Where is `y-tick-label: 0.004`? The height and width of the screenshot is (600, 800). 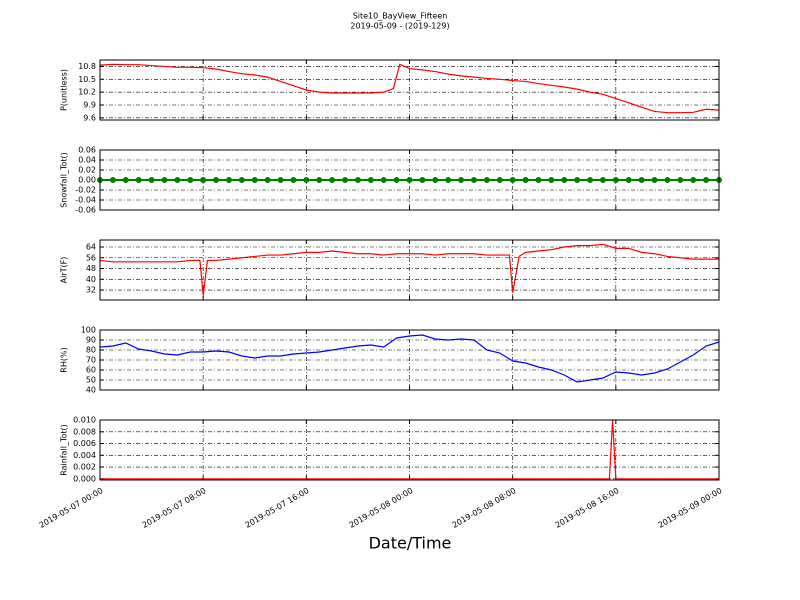
y-tick-label: 0.004 is located at coordinates (84, 455).